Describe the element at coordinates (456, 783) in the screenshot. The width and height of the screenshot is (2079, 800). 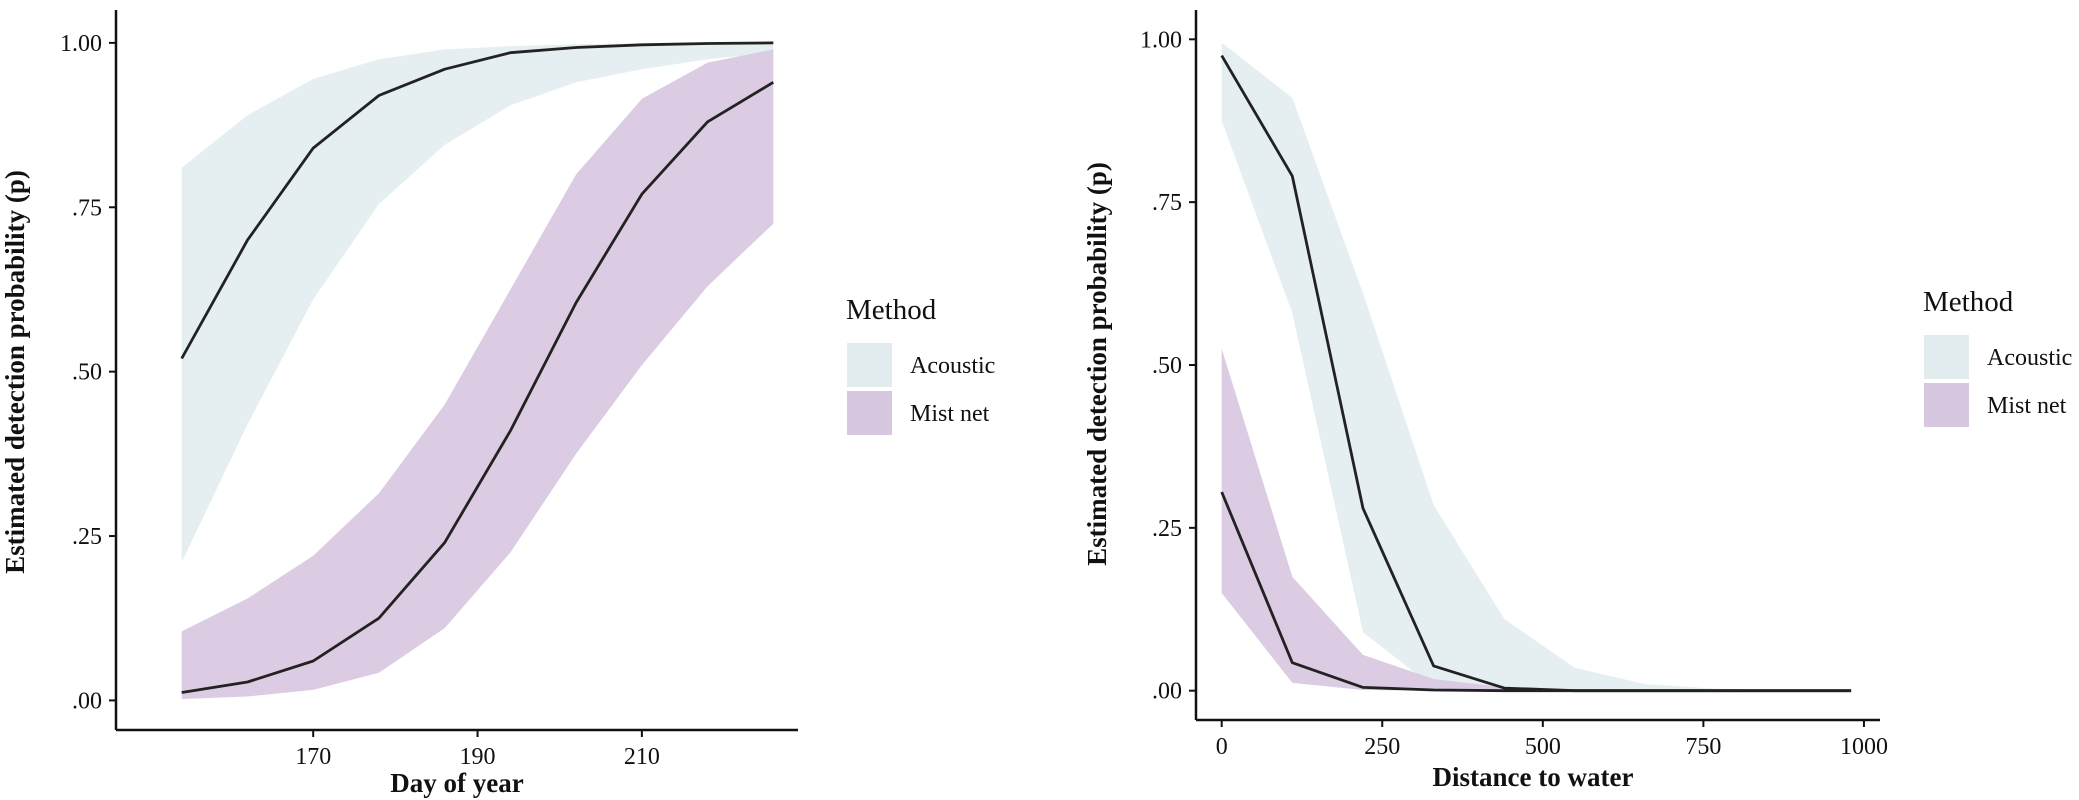
I see `x-axis-title: Day of year` at that location.